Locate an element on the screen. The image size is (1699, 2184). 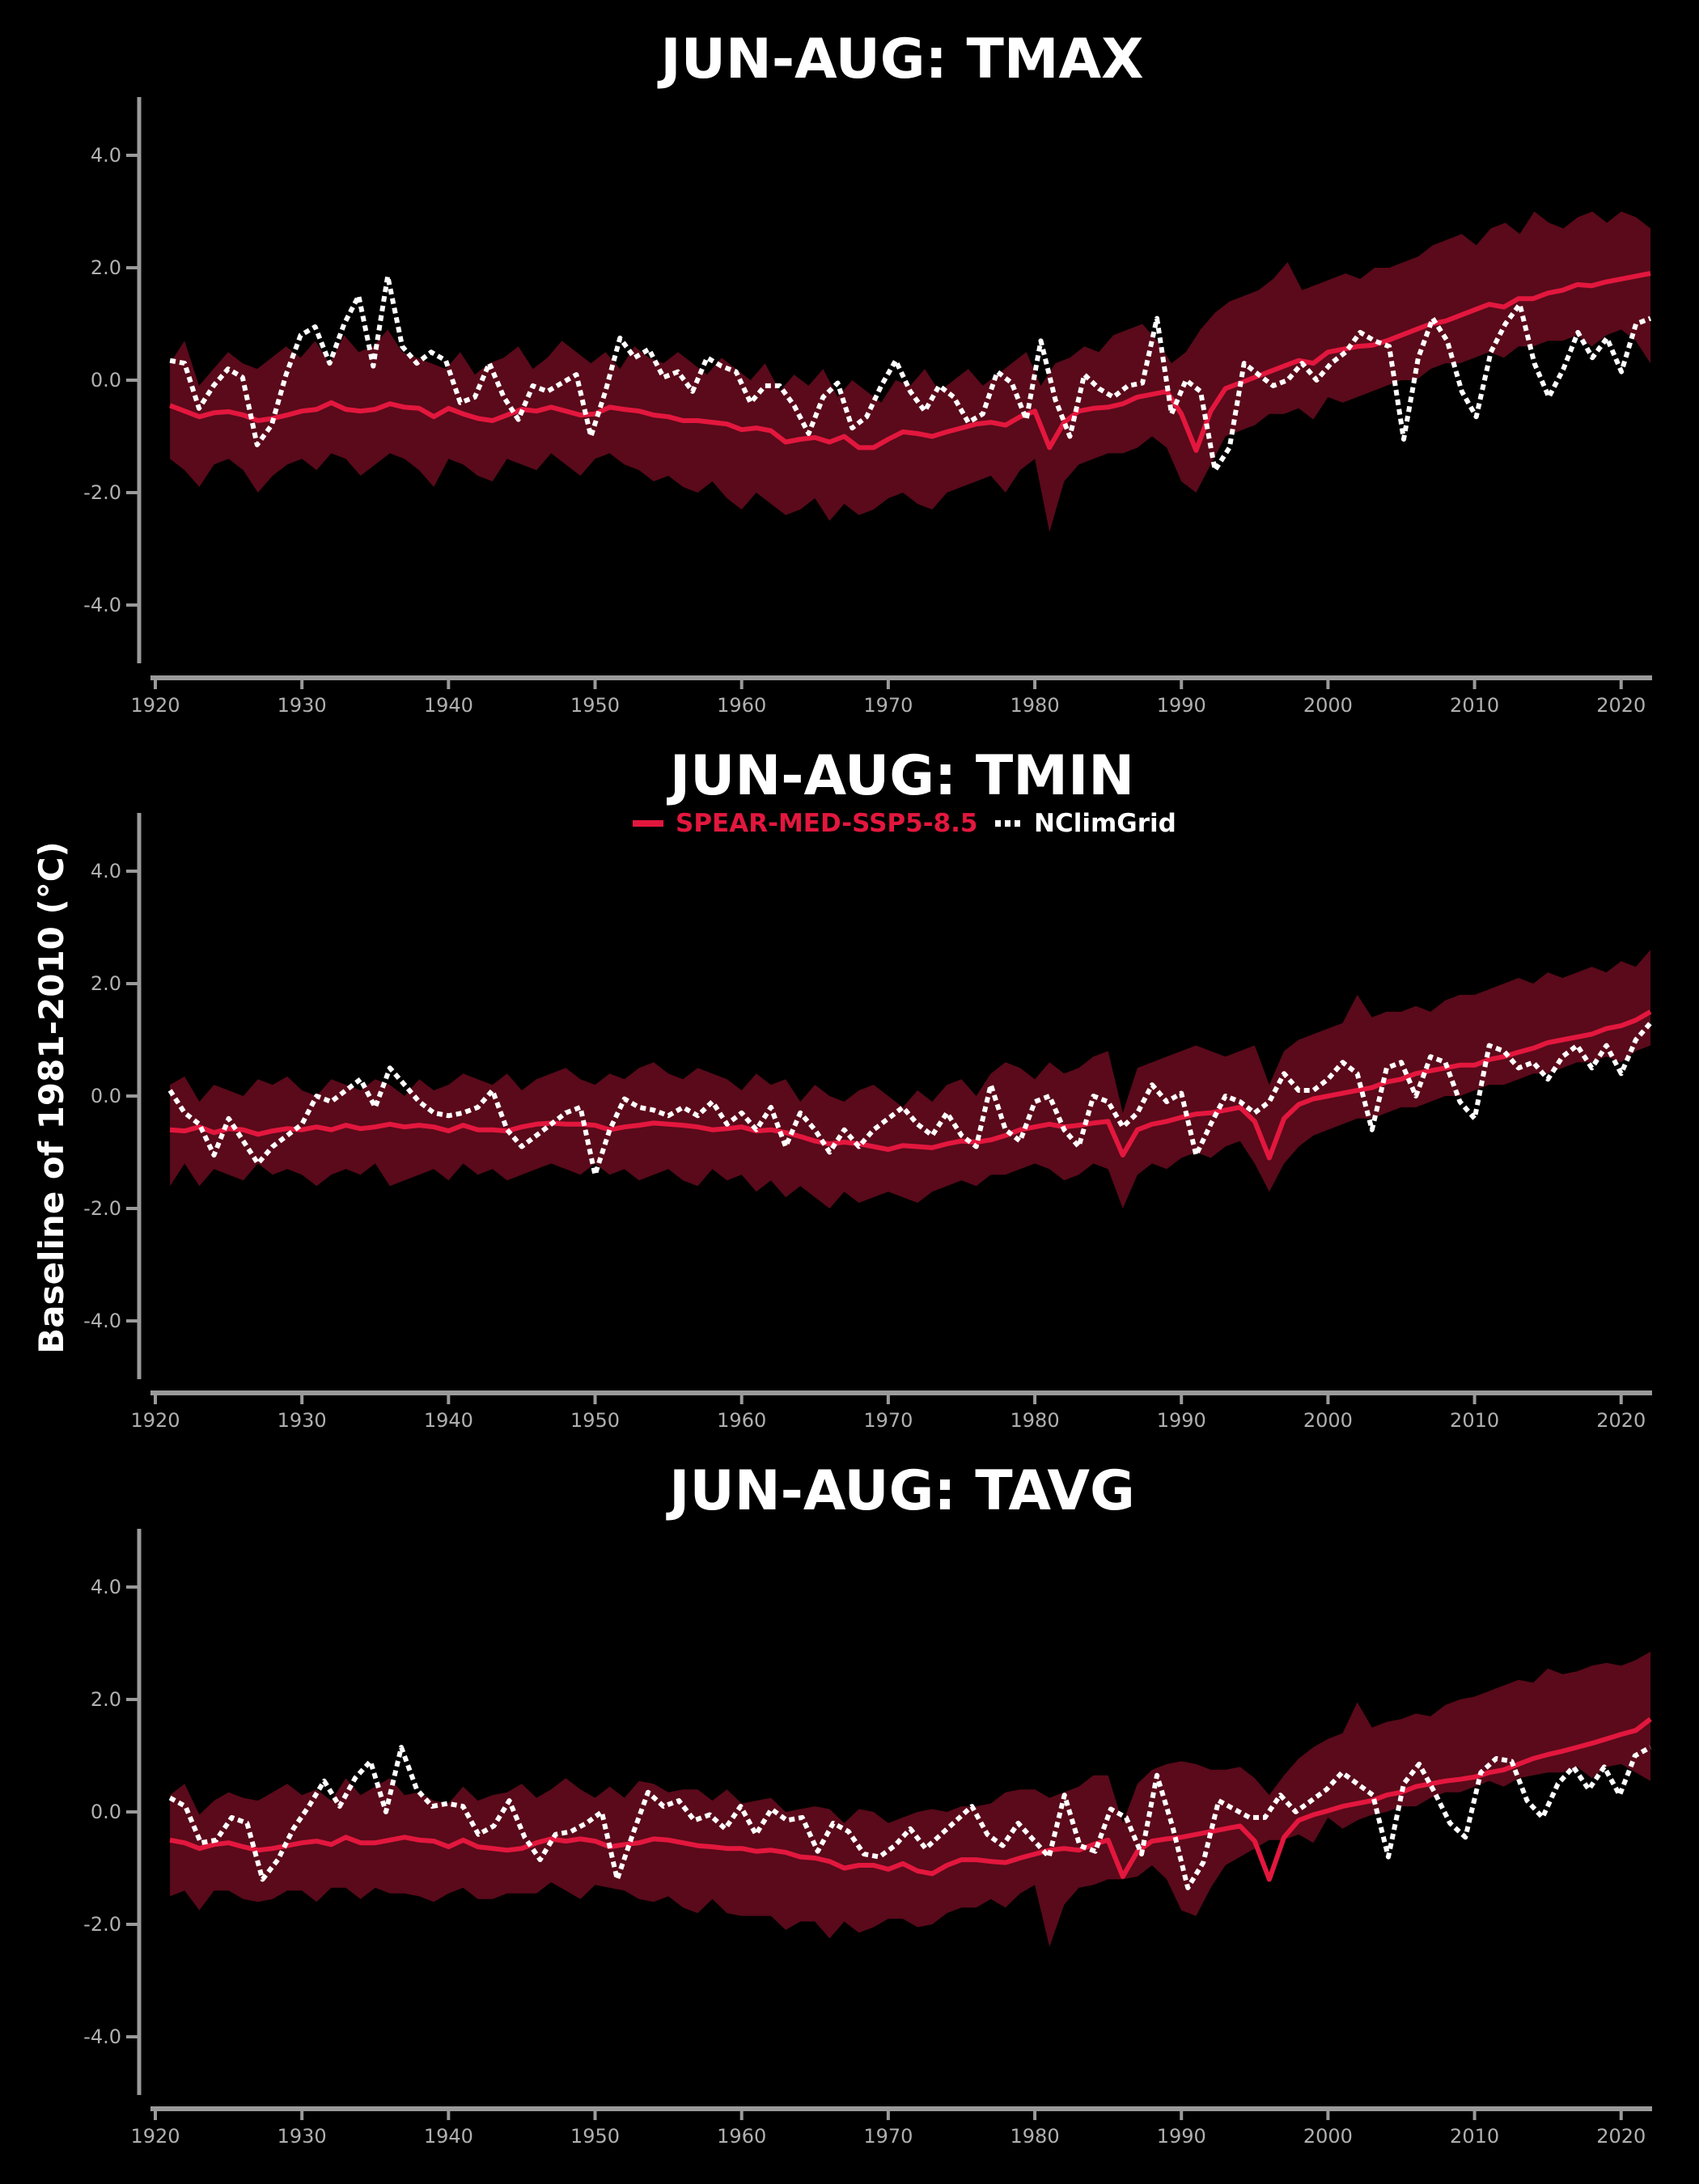
y-tick-label-tavg: 0.0 is located at coordinates (106, 1812).